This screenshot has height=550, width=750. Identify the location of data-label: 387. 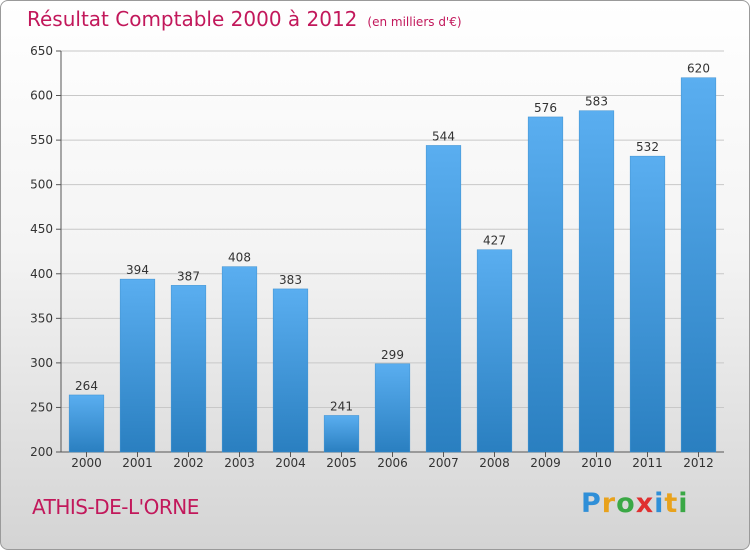
(188, 276).